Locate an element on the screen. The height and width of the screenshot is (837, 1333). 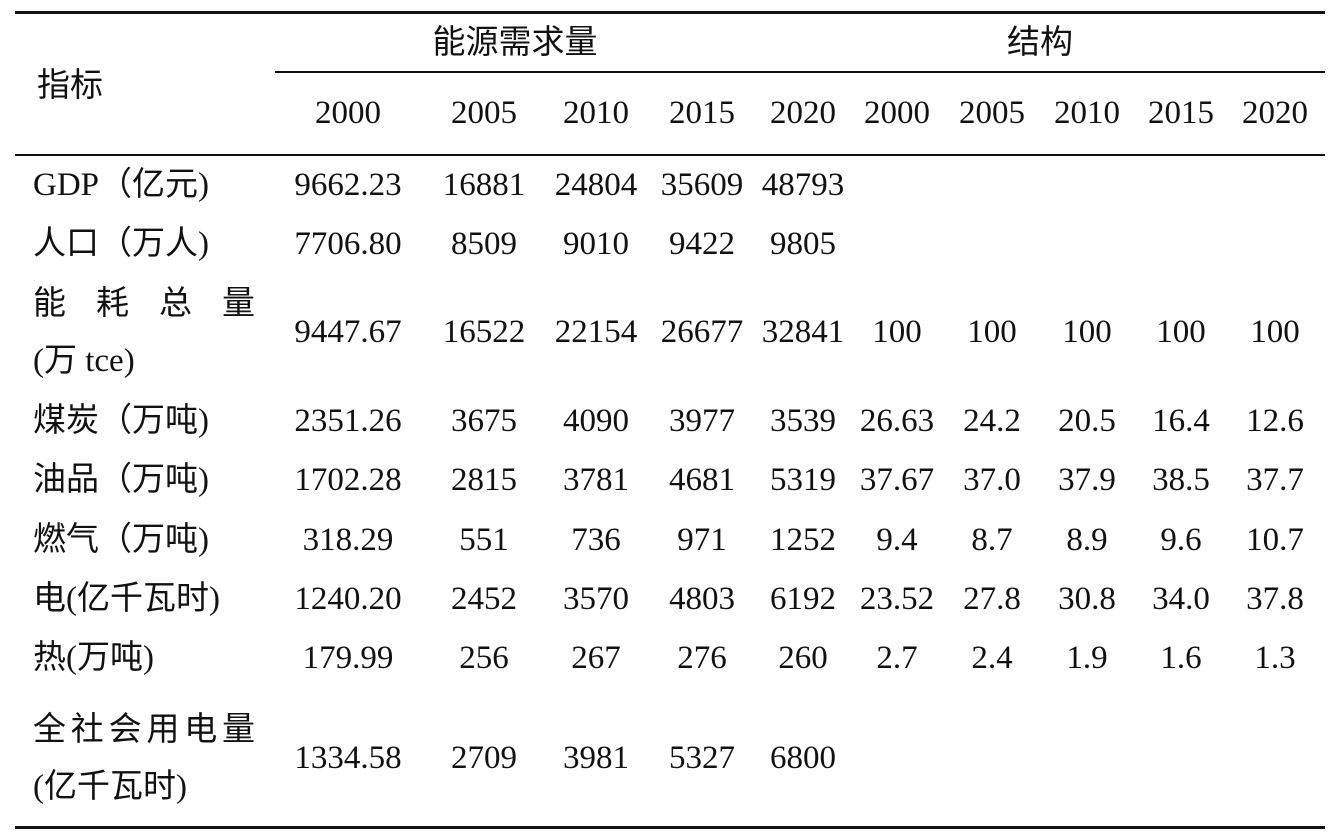
row-label: 燃气（万吨) is located at coordinates (121, 540).